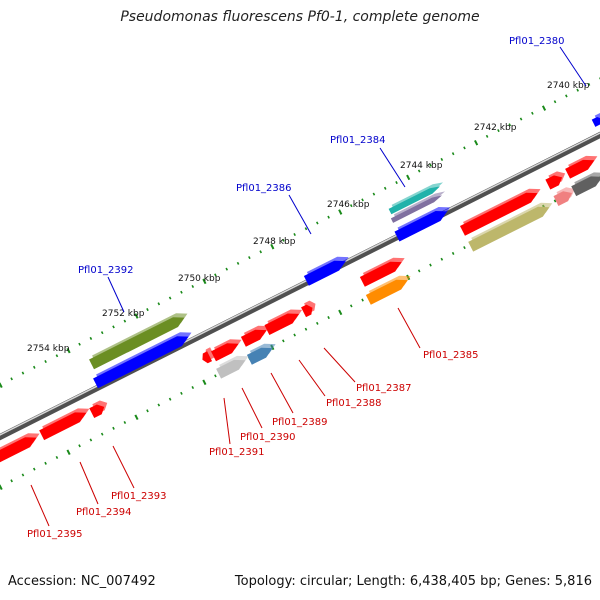 This screenshot has width=600, height=600. What do you see at coordinates (55, 534) in the screenshot?
I see `gene-label: Pfl01_2395` at bounding box center [55, 534].